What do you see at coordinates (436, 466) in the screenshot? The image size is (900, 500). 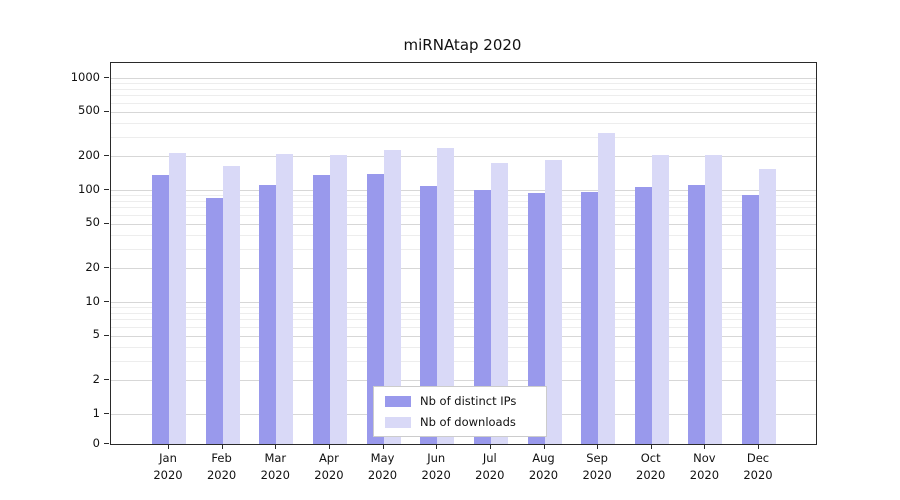 I see `x-axis-tick-label: Jun 2020` at bounding box center [436, 466].